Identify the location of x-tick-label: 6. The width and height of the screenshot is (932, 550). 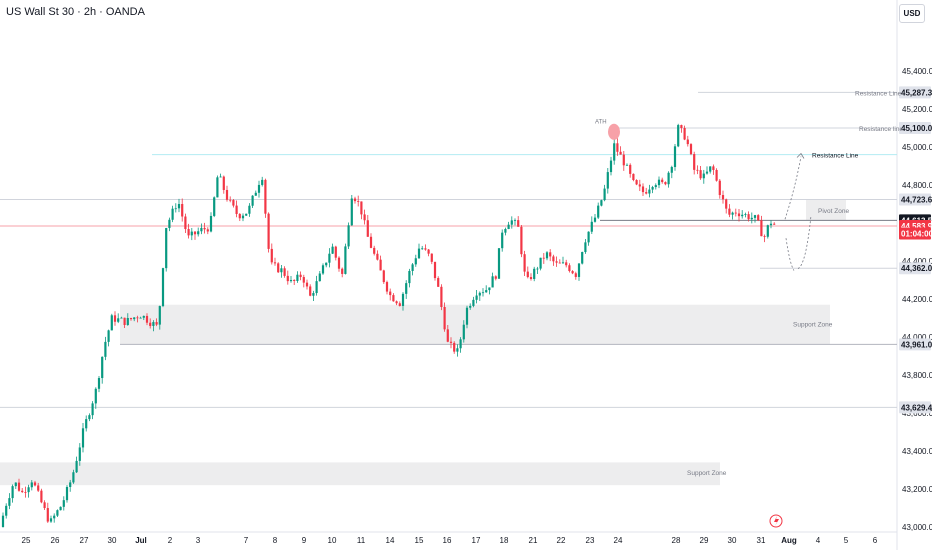
(875, 540).